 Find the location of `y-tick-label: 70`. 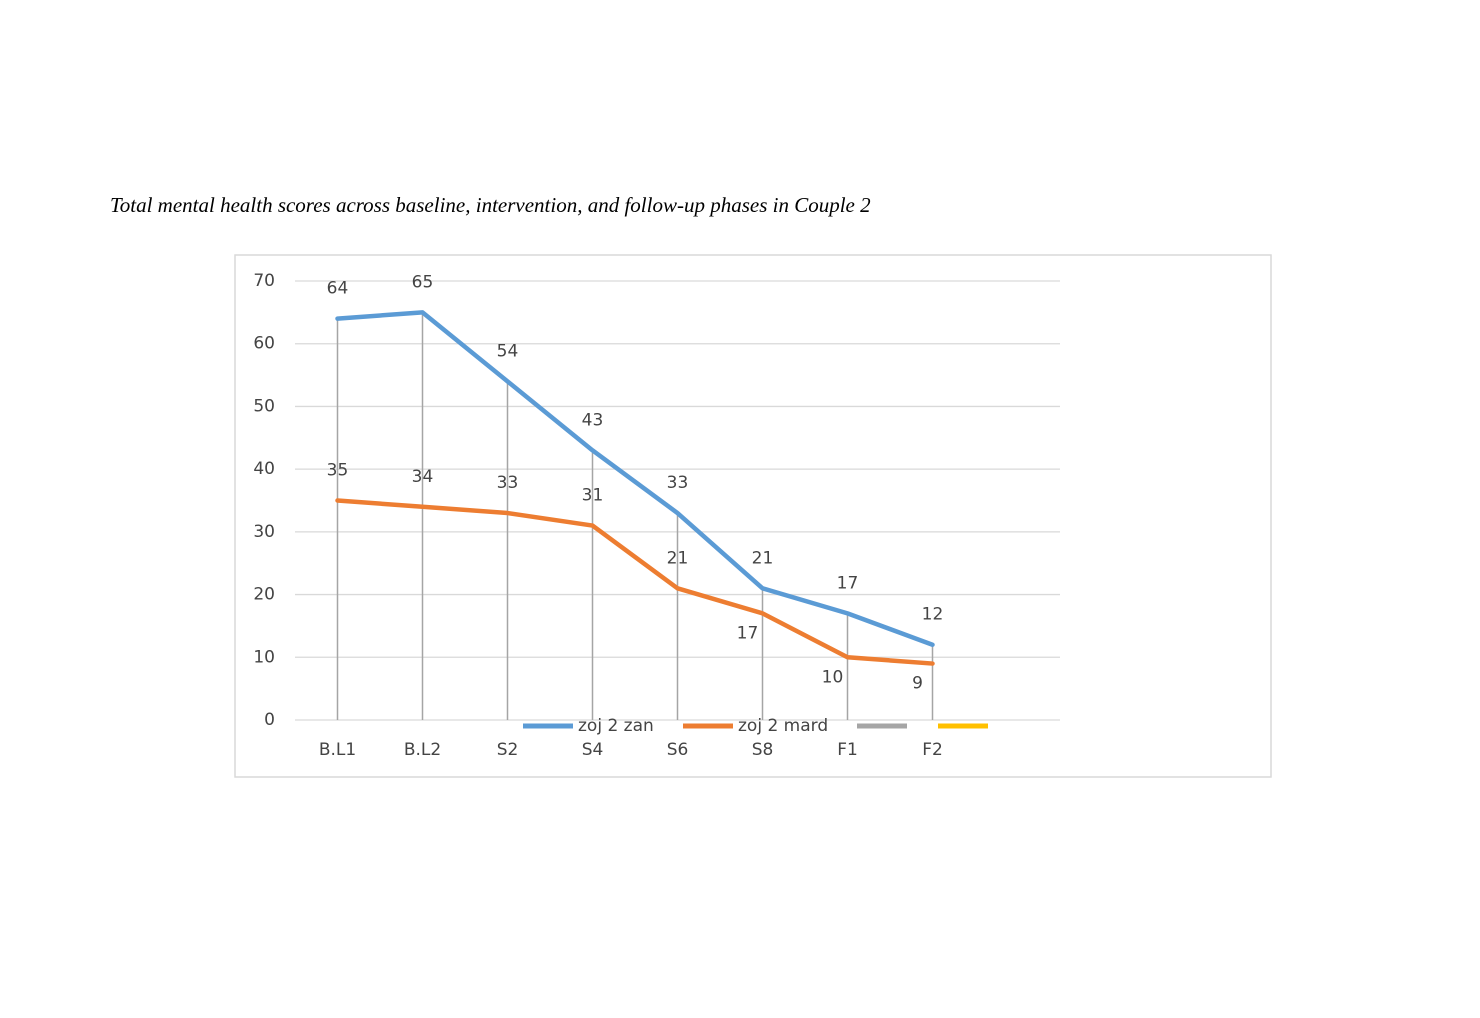

y-tick-label: 70 is located at coordinates (264, 281).